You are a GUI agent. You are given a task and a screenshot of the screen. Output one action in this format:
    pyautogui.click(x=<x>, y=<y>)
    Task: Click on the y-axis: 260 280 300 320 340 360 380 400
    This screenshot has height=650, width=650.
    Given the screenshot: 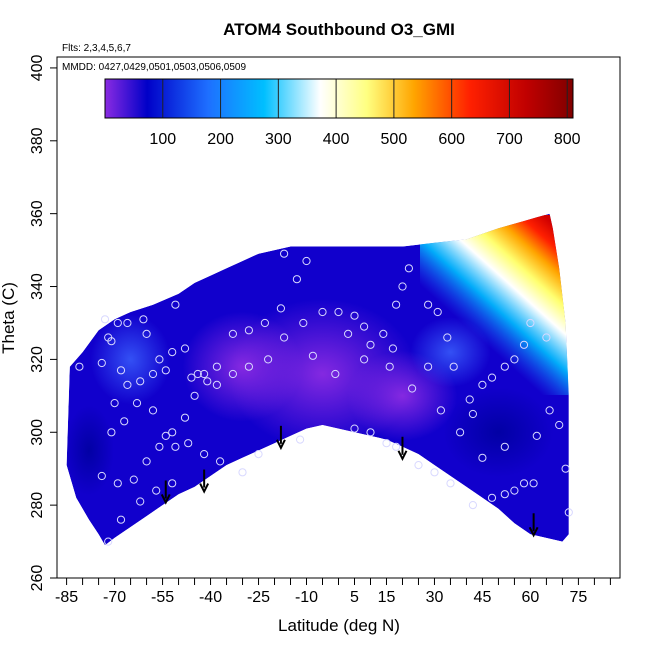 What is the action you would take?
    pyautogui.click(x=43, y=322)
    